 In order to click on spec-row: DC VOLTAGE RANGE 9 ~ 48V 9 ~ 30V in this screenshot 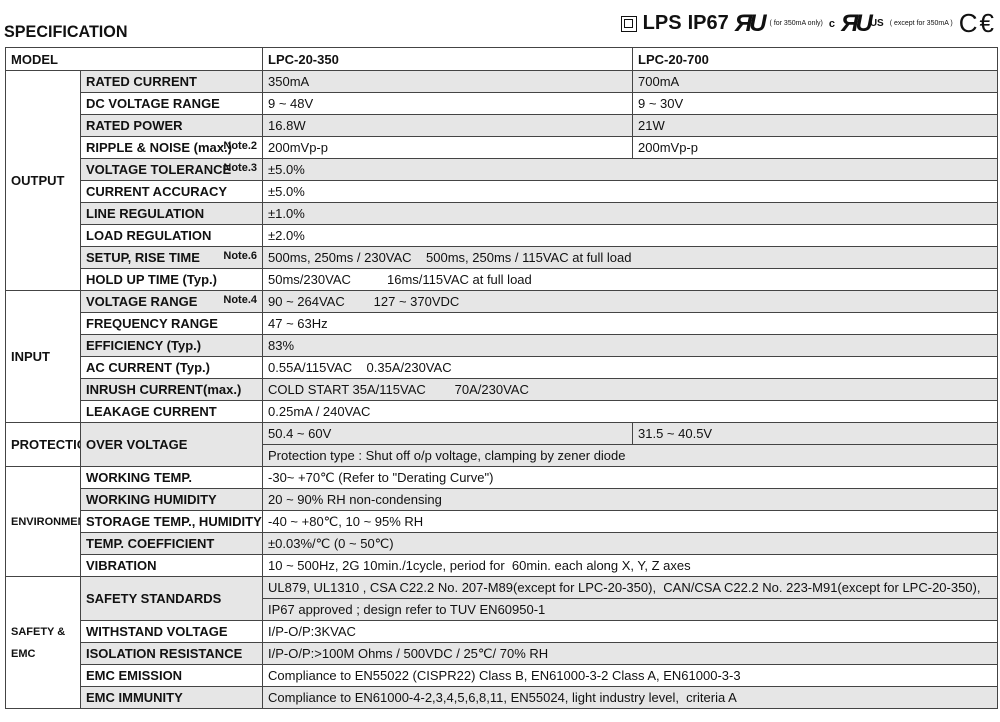, I will do `click(502, 103)`.